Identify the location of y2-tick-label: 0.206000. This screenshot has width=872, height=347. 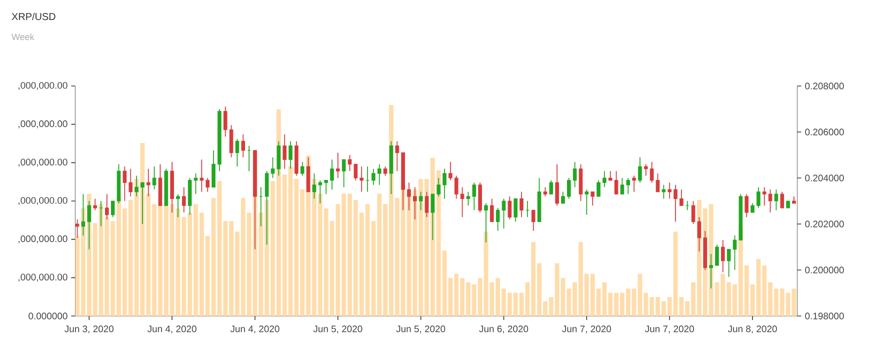
(824, 132).